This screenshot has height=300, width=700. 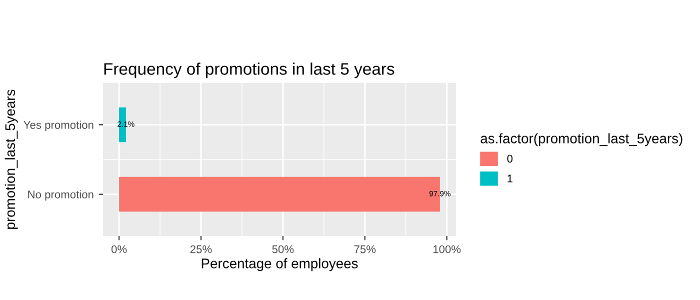 I want to click on x-tick-label: 25%, so click(x=201, y=249).